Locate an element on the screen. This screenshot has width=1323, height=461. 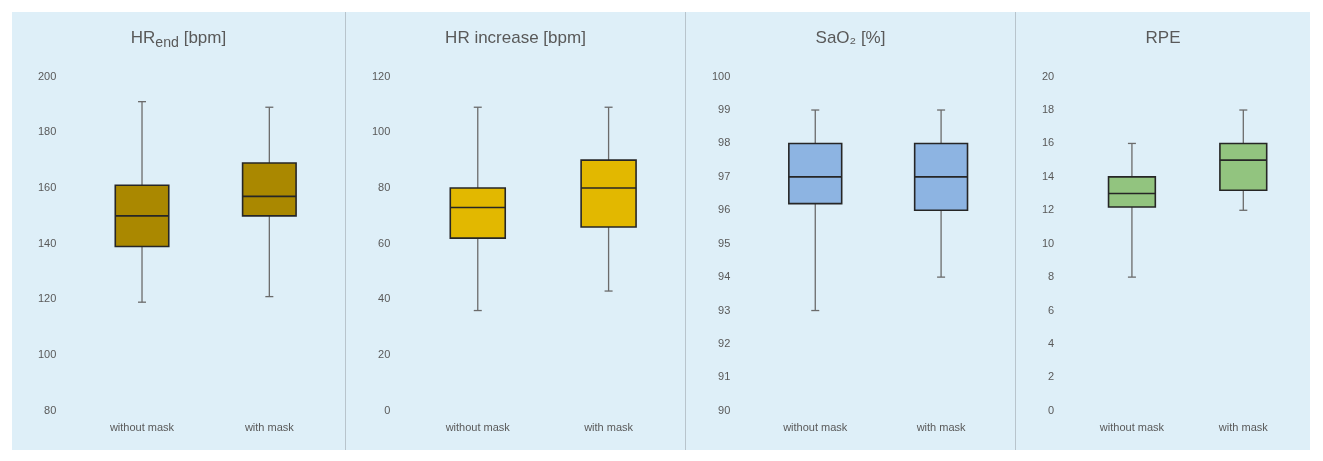
y-tick-label: 200 is located at coordinates (47, 75).